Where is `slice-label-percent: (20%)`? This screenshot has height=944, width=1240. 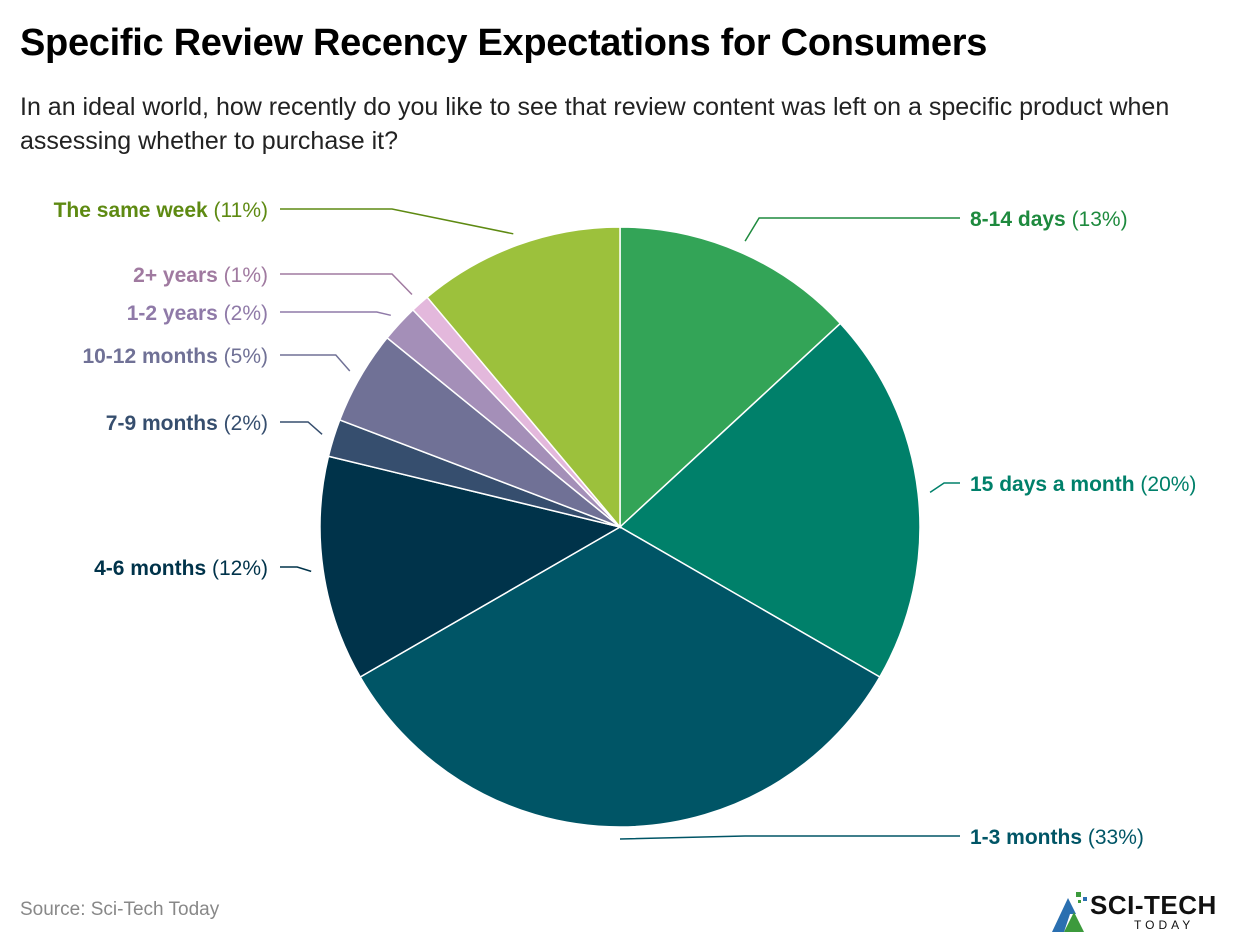 slice-label-percent: (20%) is located at coordinates (1166, 484).